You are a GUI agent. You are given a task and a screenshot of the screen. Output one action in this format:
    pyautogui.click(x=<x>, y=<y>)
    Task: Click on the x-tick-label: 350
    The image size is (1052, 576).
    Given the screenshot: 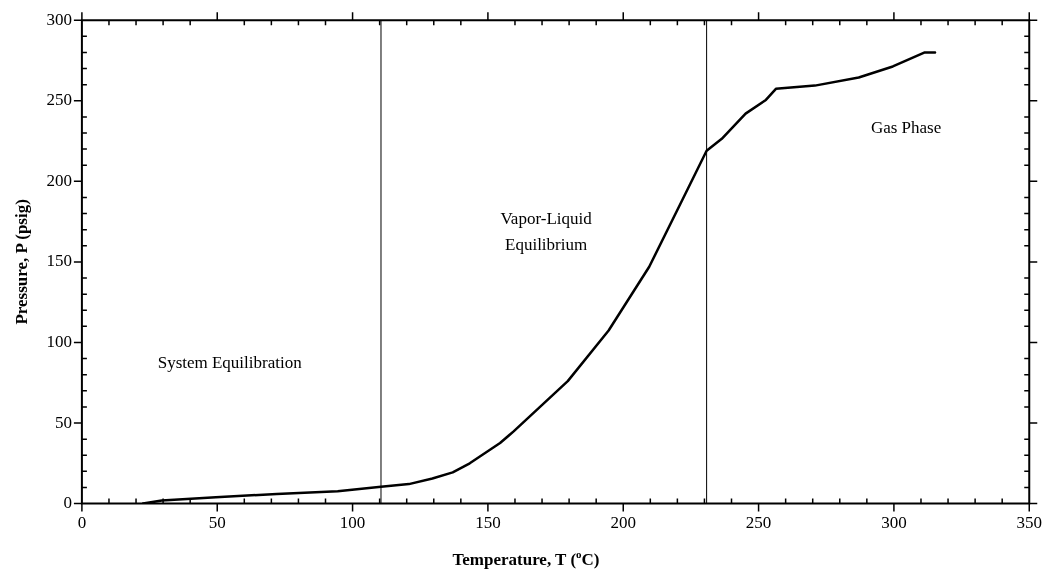 What is the action you would take?
    pyautogui.click(x=1029, y=523)
    